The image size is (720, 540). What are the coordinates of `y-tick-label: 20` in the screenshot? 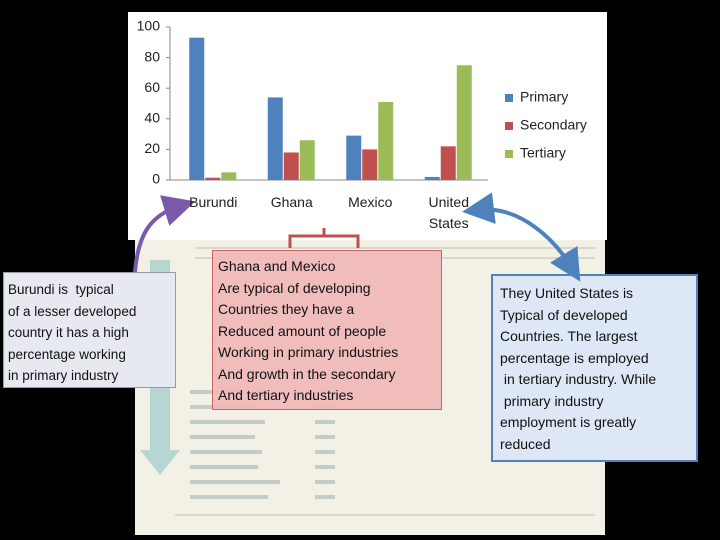 It's located at (152, 148).